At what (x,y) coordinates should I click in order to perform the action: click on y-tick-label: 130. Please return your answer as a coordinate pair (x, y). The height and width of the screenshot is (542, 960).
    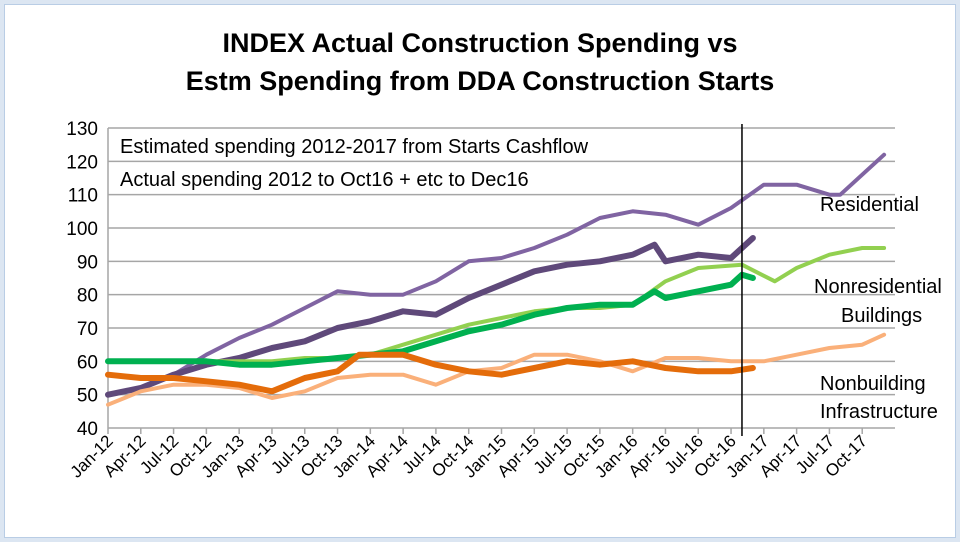
    Looking at the image, I should click on (82, 129).